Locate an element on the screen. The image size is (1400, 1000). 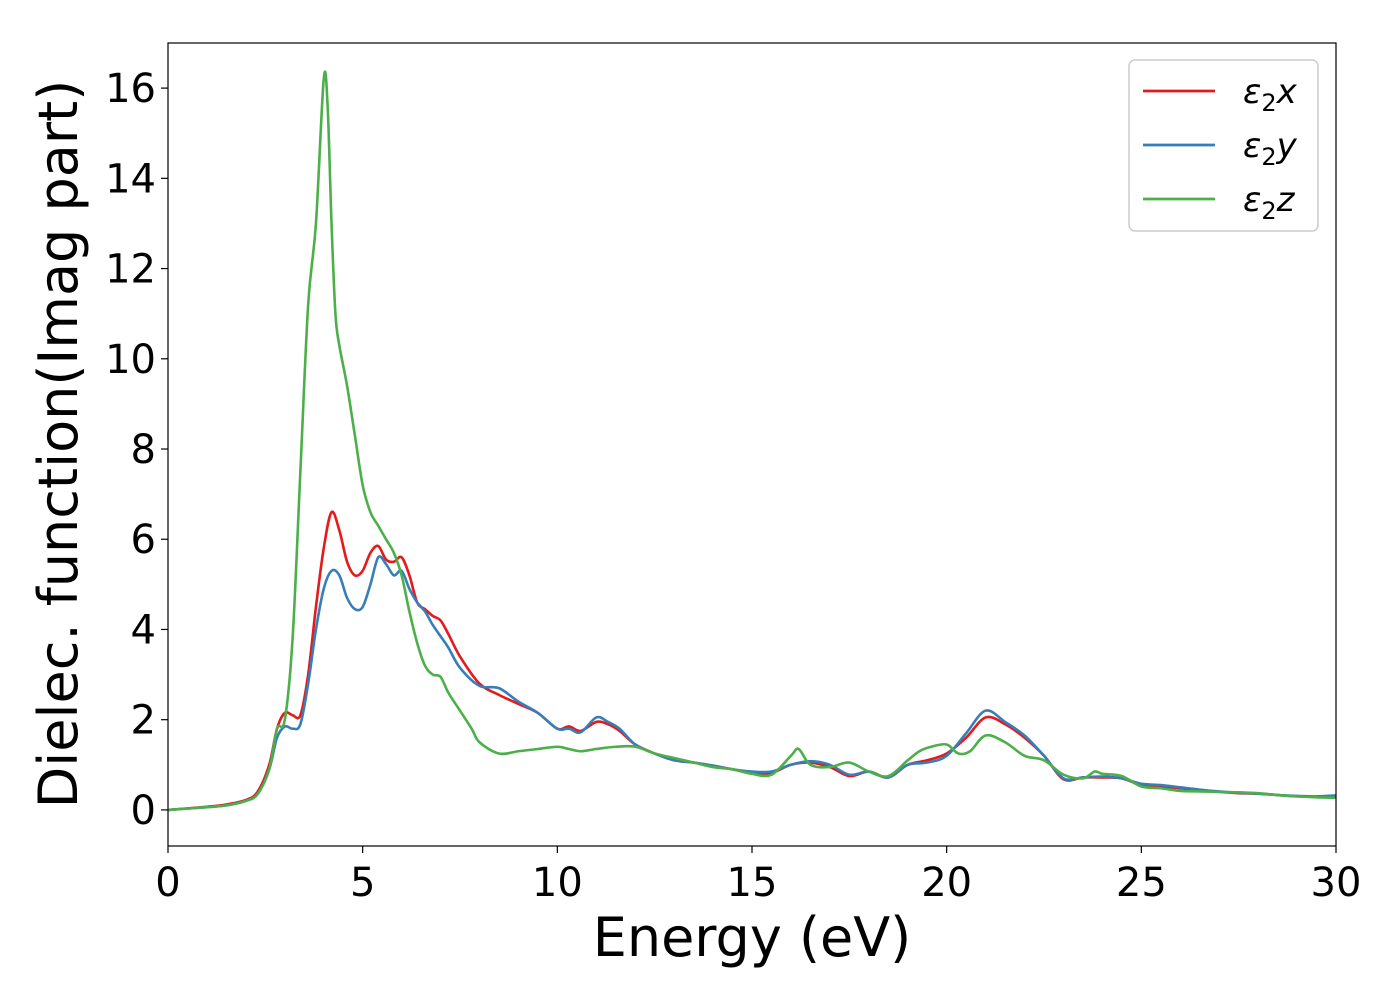
y-axis-label: Dielec. function(Imag part) is located at coordinates (58, 444).